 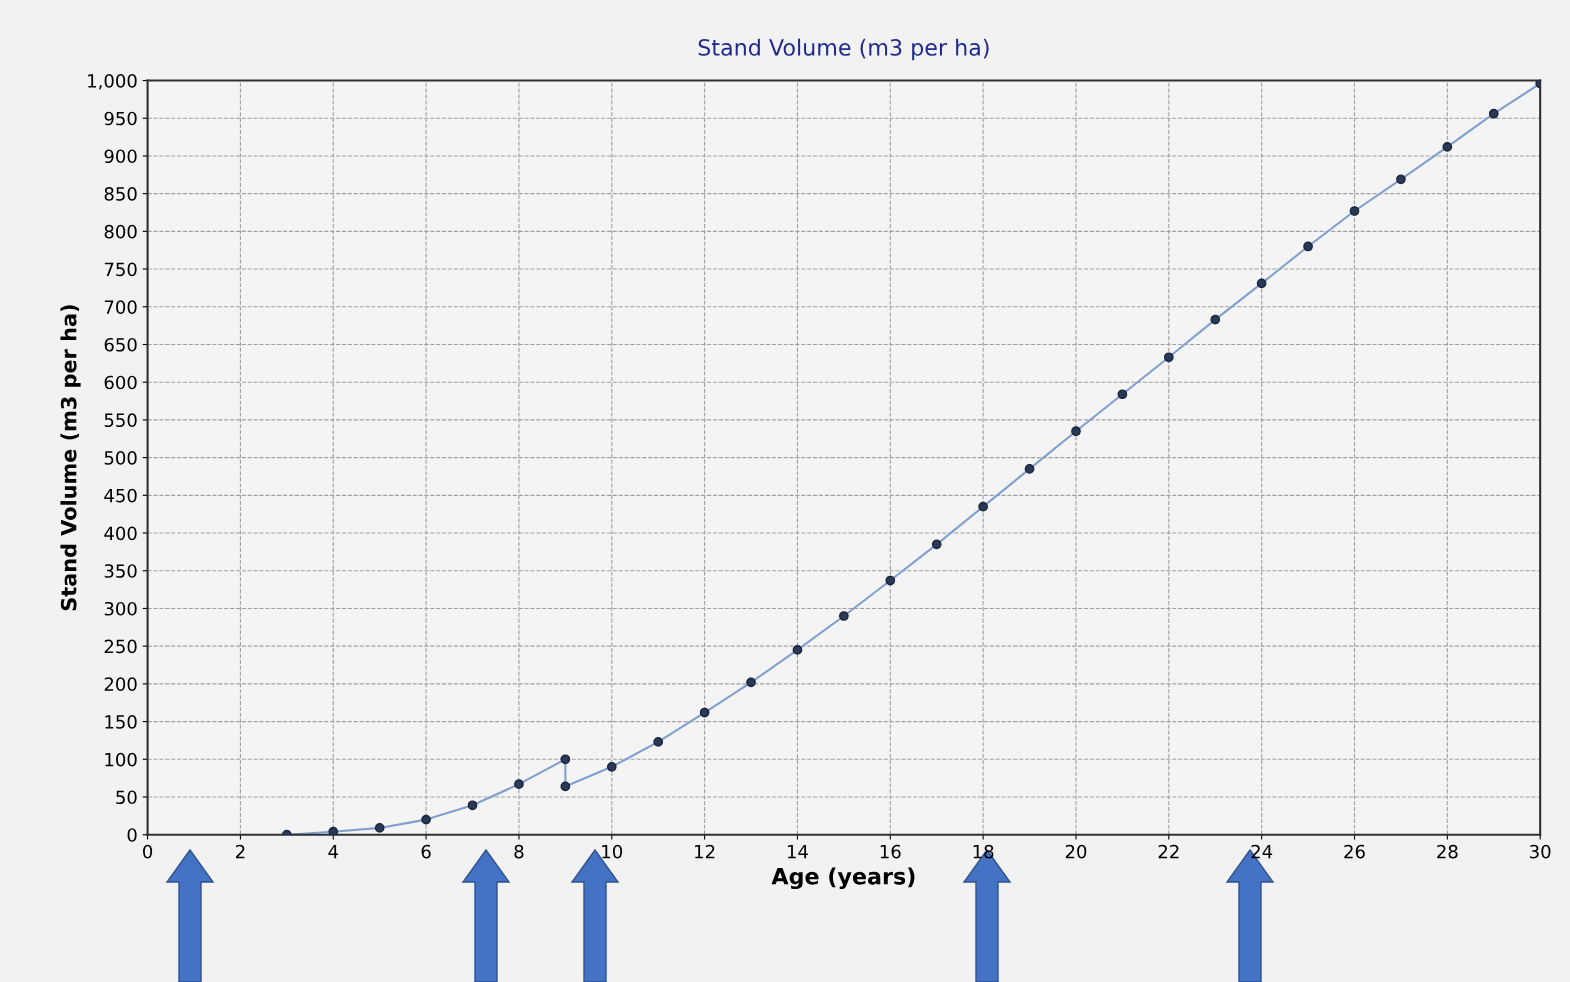 What do you see at coordinates (843, 49) in the screenshot?
I see `chart-title: Stand Volume (m3 per ha)` at bounding box center [843, 49].